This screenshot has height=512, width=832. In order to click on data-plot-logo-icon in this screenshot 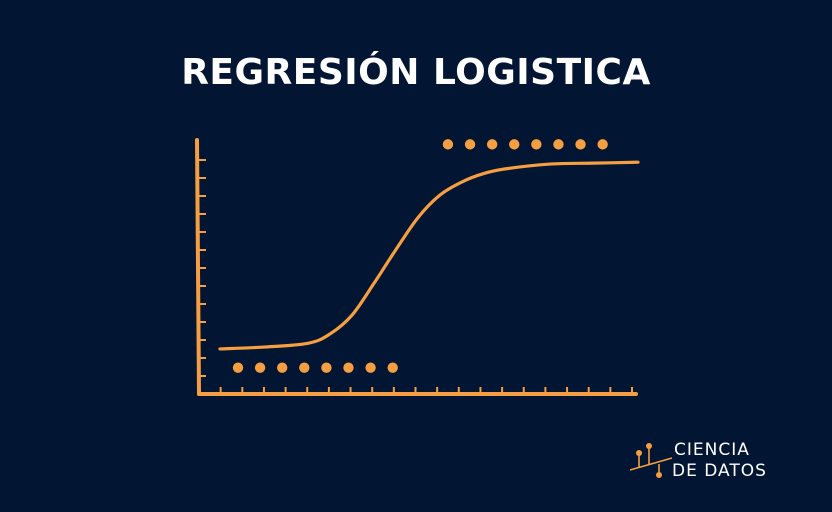, I will do `click(651, 460)`.